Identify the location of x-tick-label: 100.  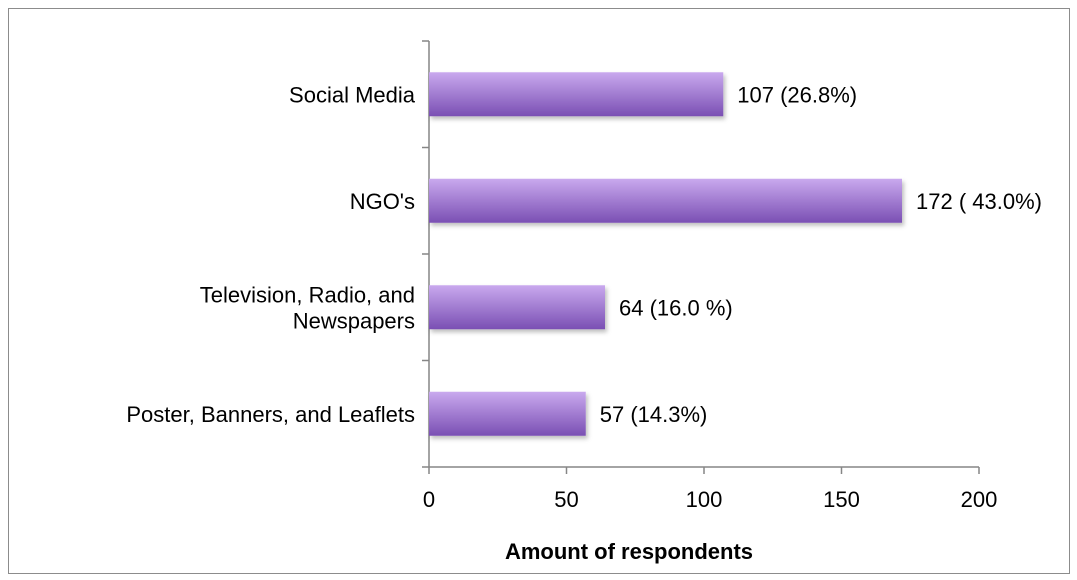
(704, 499).